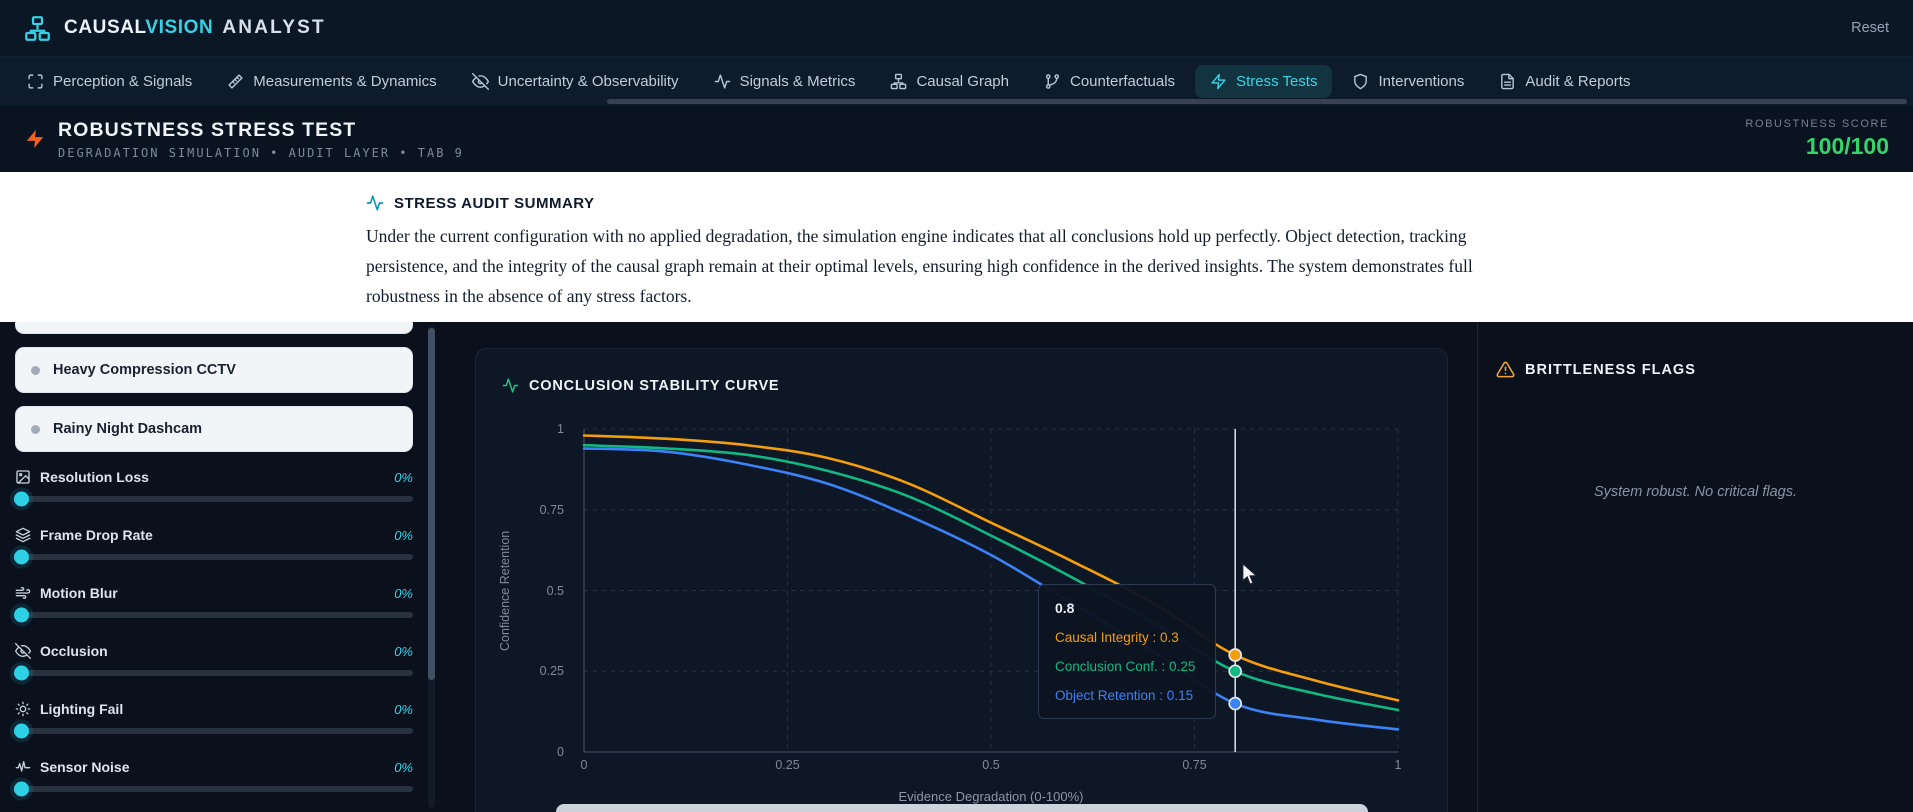 The height and width of the screenshot is (812, 1913). Describe the element at coordinates (213, 487) in the screenshot. I see `degradation-slider-resolution-loss: Resolution Loss 0%` at that location.